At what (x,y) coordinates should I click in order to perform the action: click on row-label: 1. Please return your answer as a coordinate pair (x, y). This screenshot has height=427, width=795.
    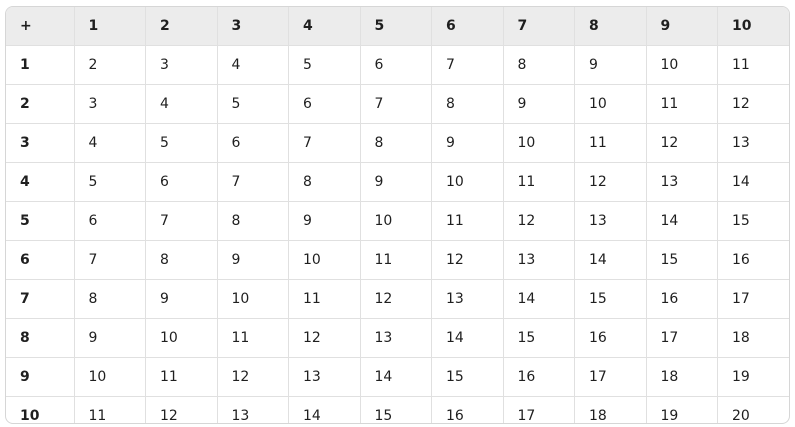
    Looking at the image, I should click on (40, 65).